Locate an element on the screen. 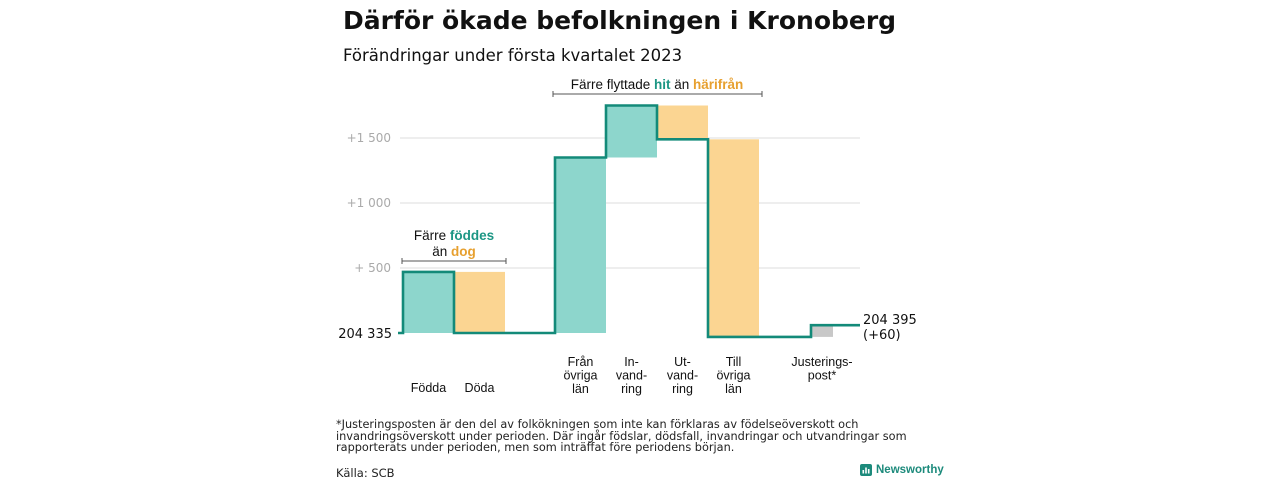  category-label-till-ovriga-lan-2: län is located at coordinates (733, 389).